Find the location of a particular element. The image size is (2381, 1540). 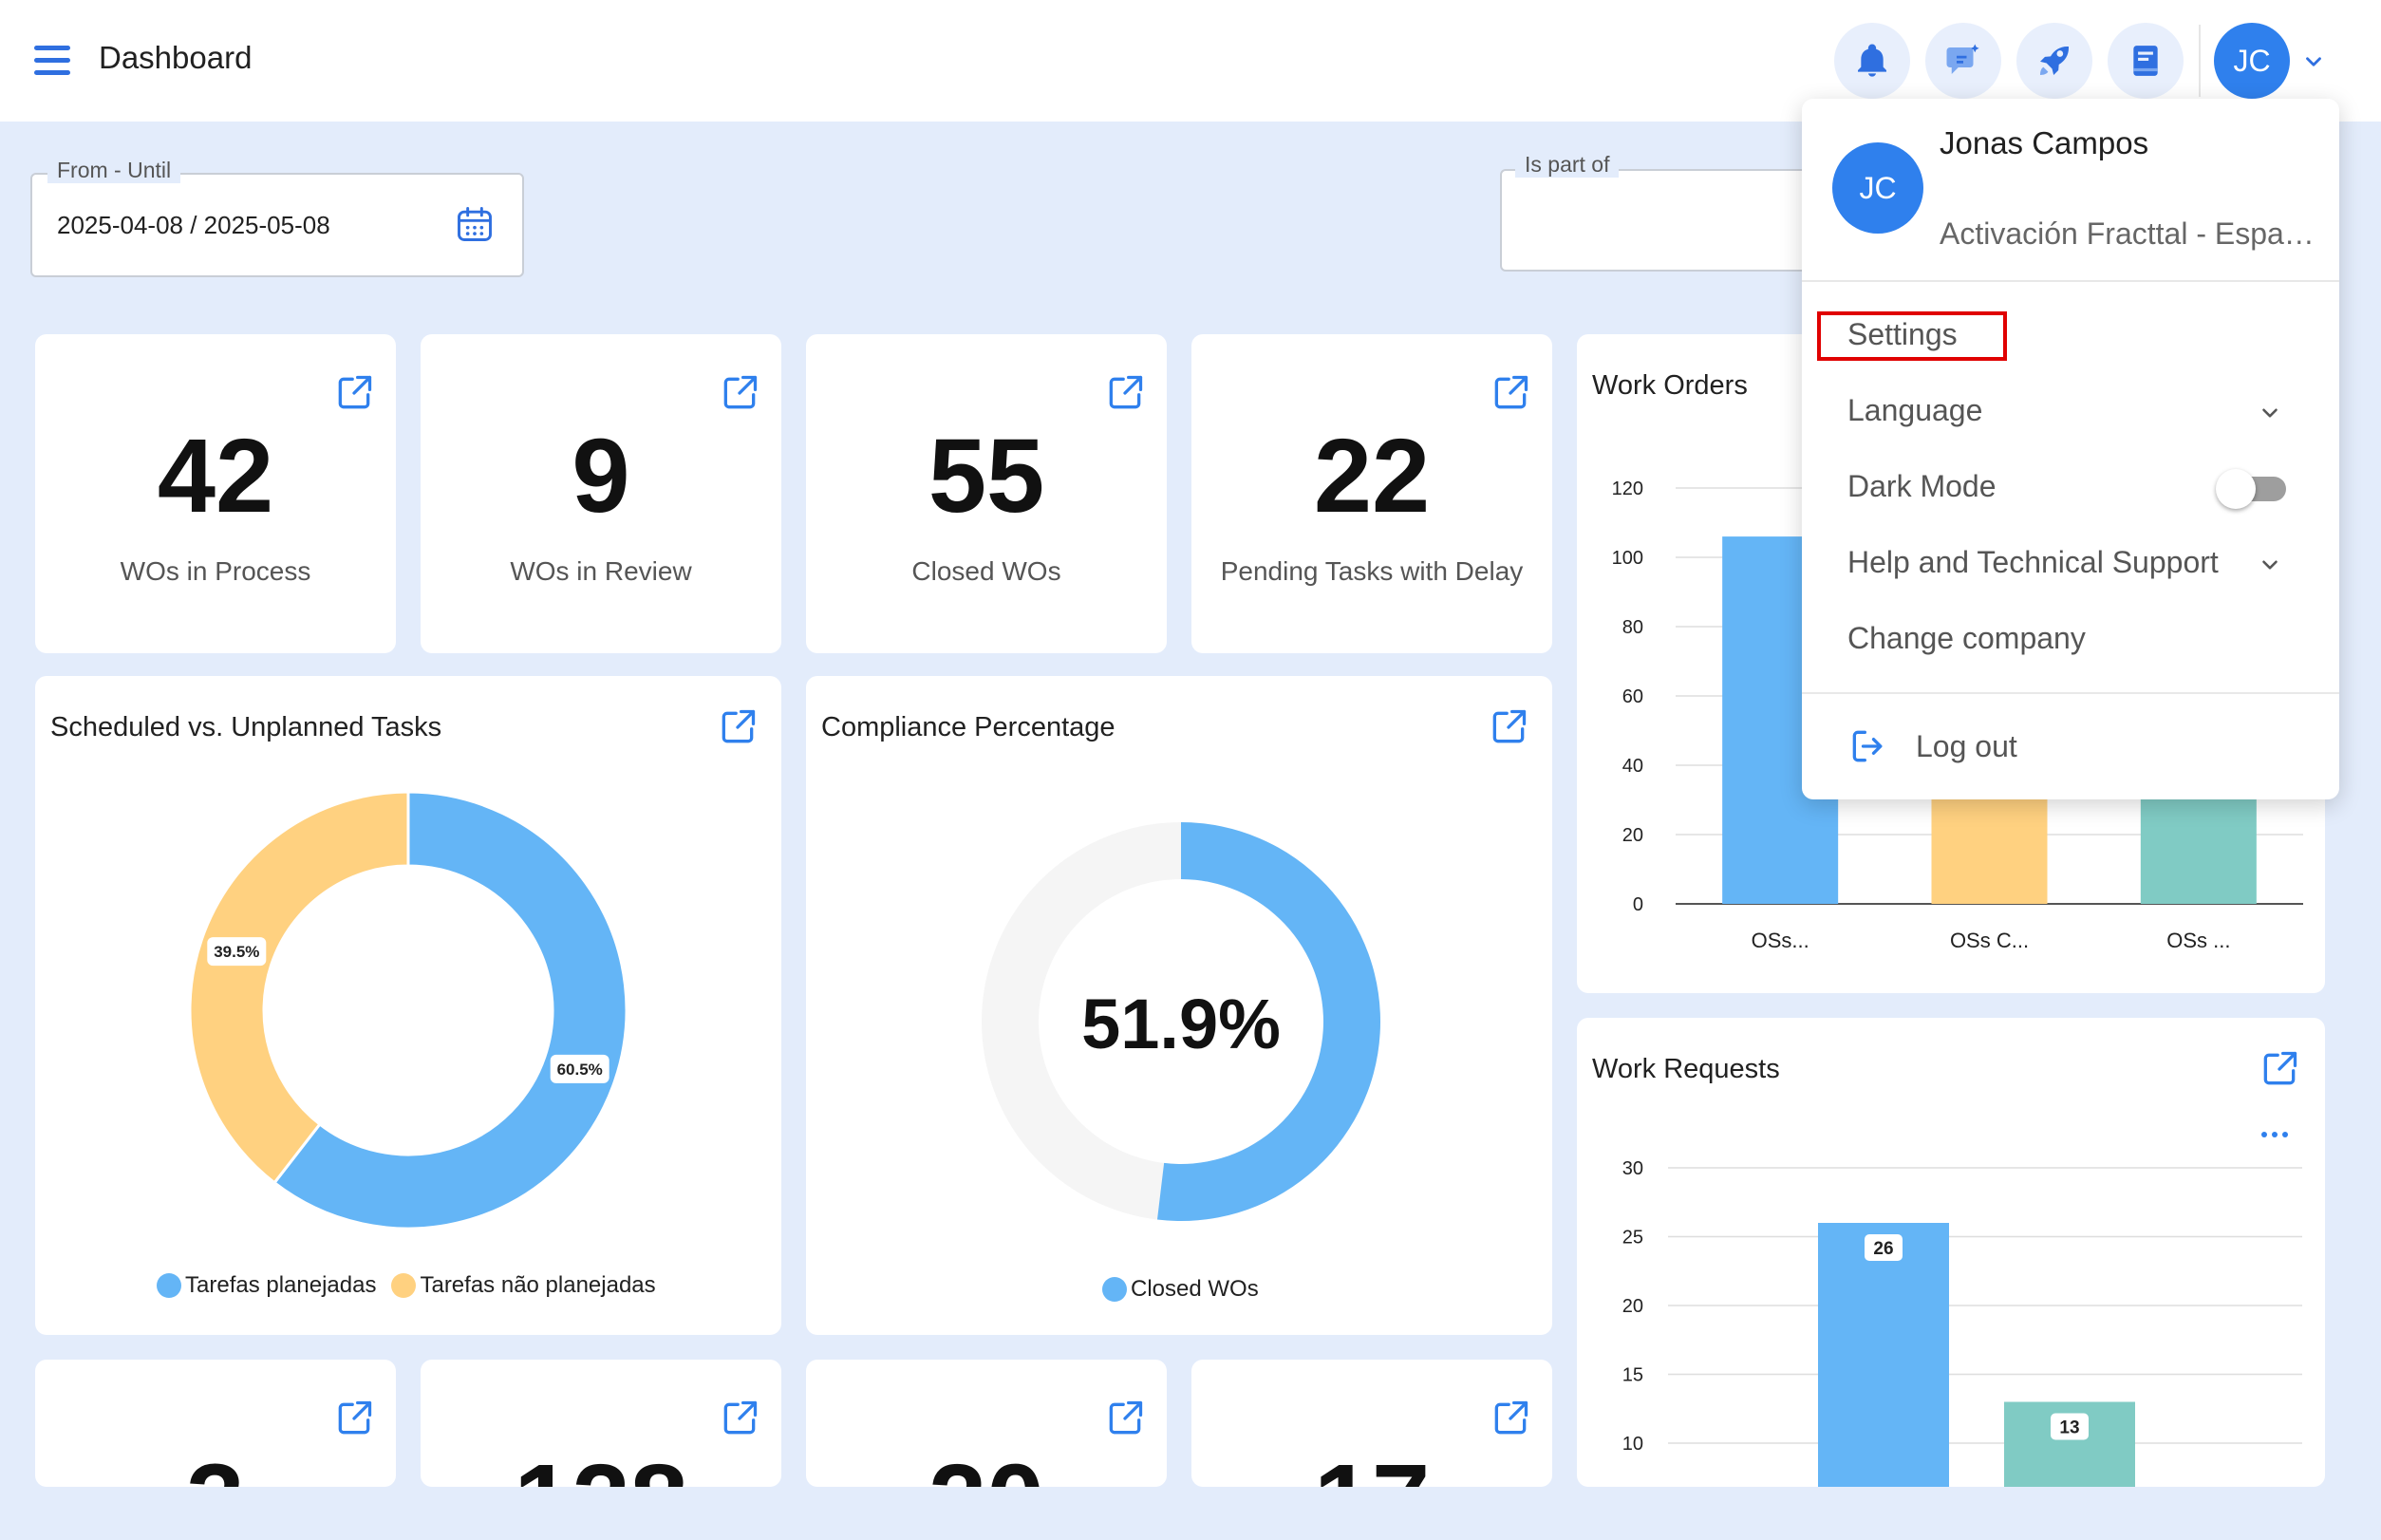

y-tick-label: 10 is located at coordinates (1633, 1445).